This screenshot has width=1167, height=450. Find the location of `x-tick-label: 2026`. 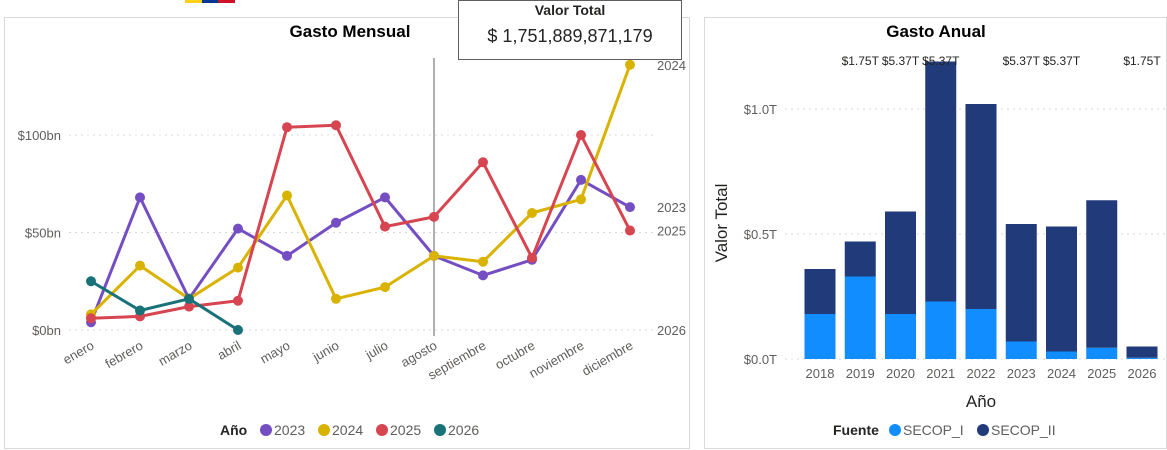

x-tick-label: 2026 is located at coordinates (1142, 373).